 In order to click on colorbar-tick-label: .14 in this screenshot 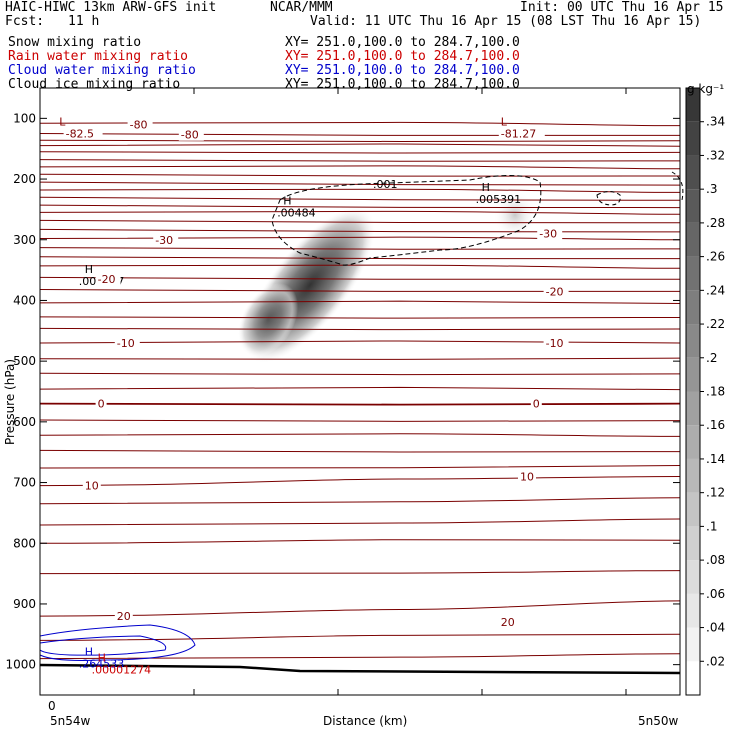, I will do `click(715, 459)`.